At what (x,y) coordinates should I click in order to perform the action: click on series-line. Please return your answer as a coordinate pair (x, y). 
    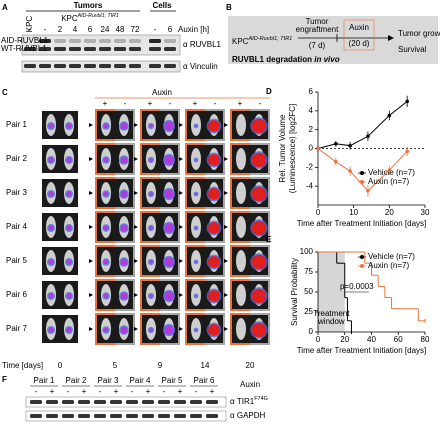
    Looking at the image, I should click on (362, 170).